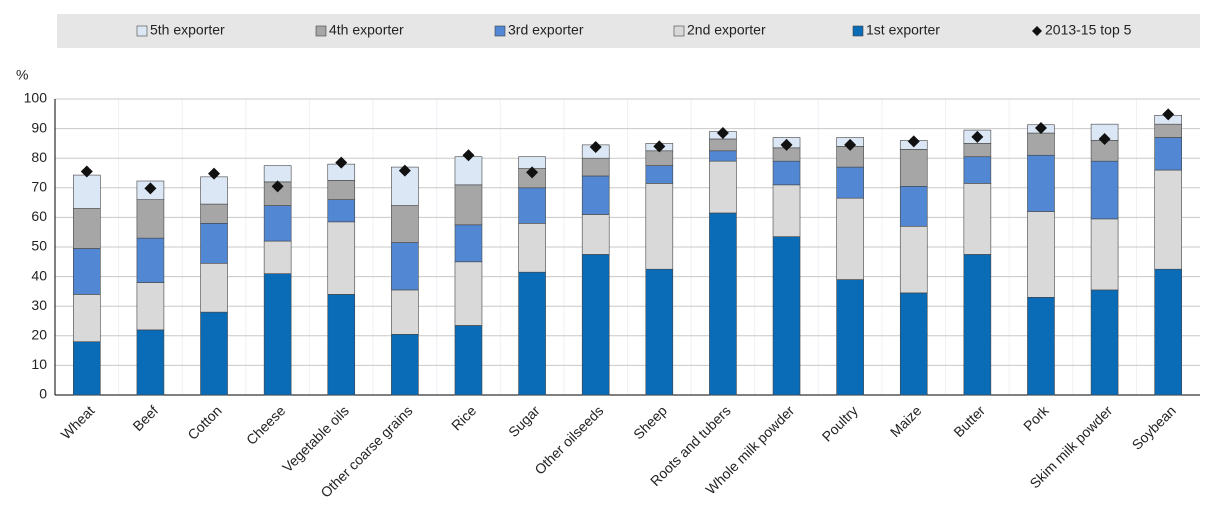  I want to click on y-axis-label: %, so click(22, 75).